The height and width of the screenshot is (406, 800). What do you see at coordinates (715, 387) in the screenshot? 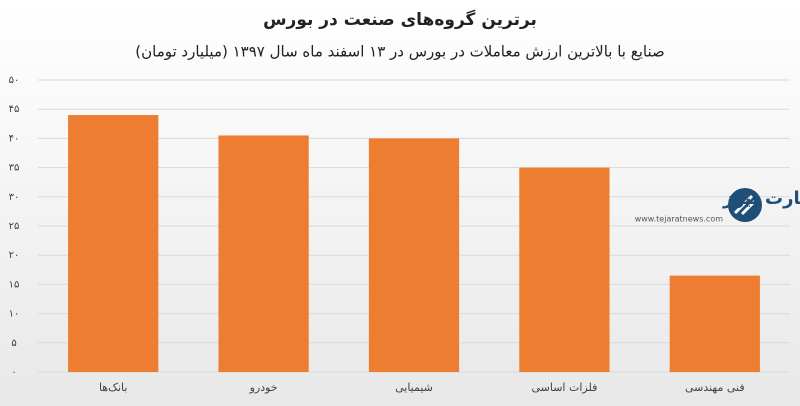
I see `x-tick-label: فنی مهندسی` at bounding box center [715, 387].